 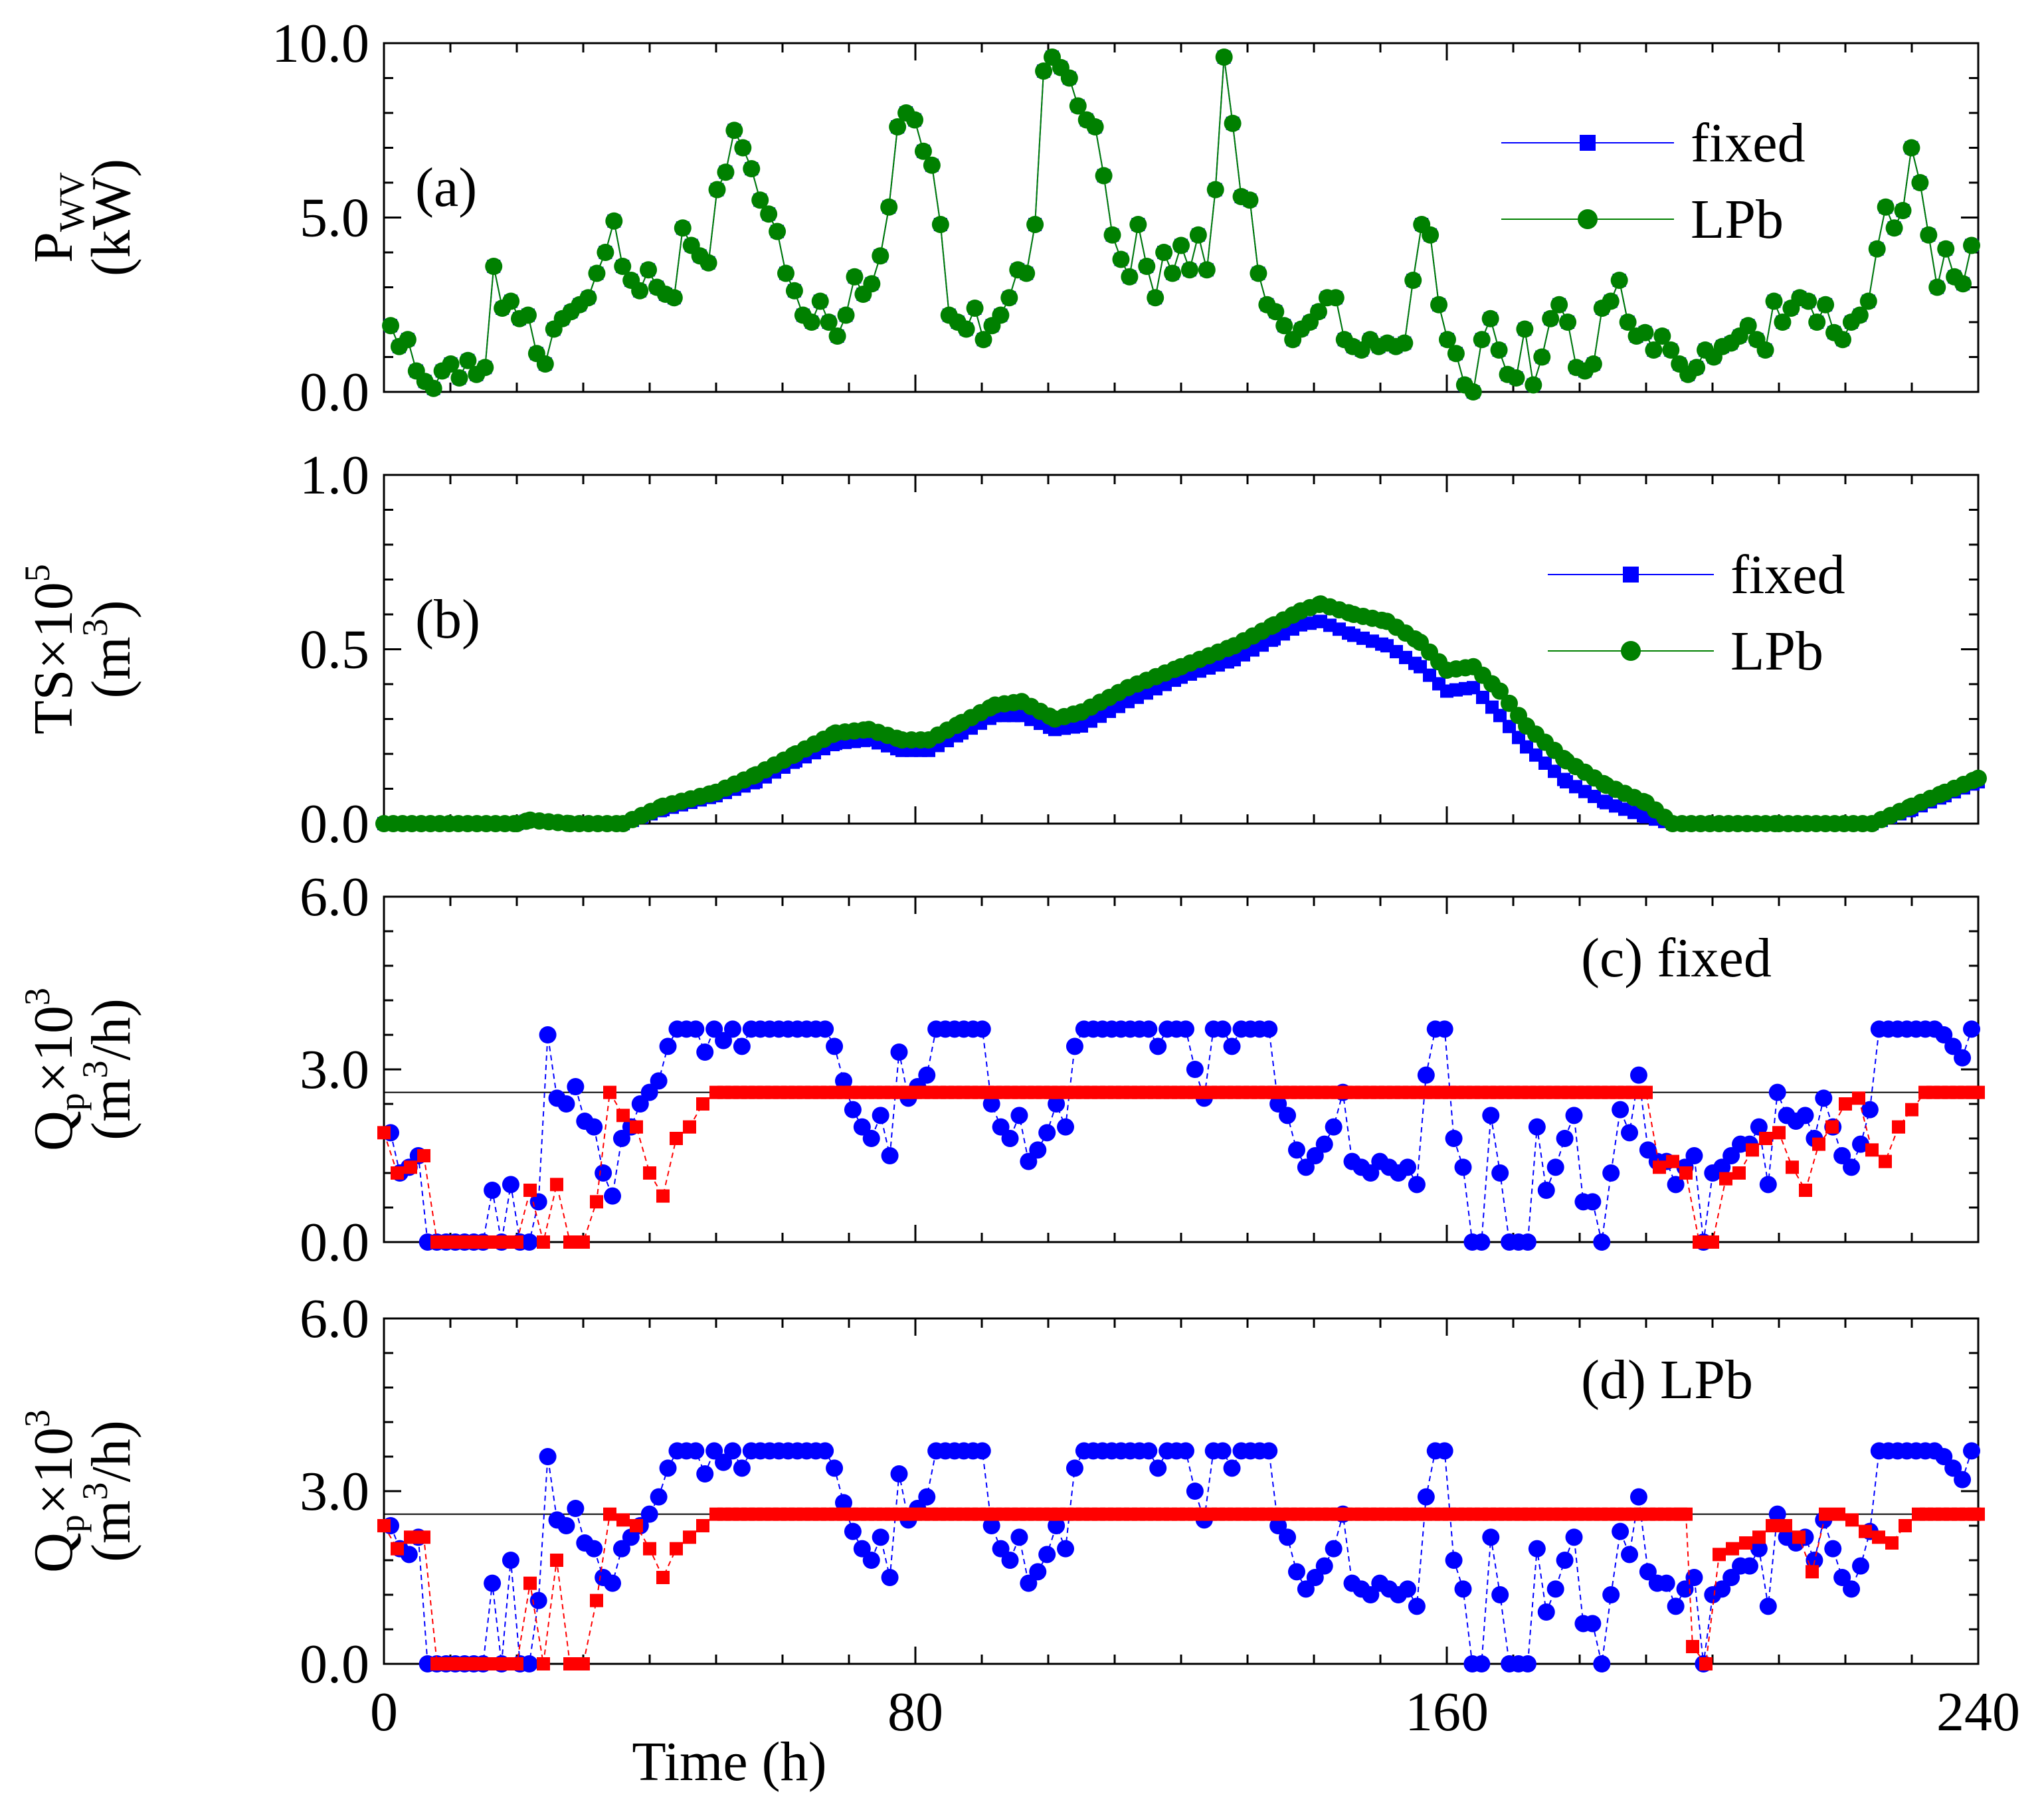 I want to click on x-tick-label: 80, so click(x=915, y=1712).